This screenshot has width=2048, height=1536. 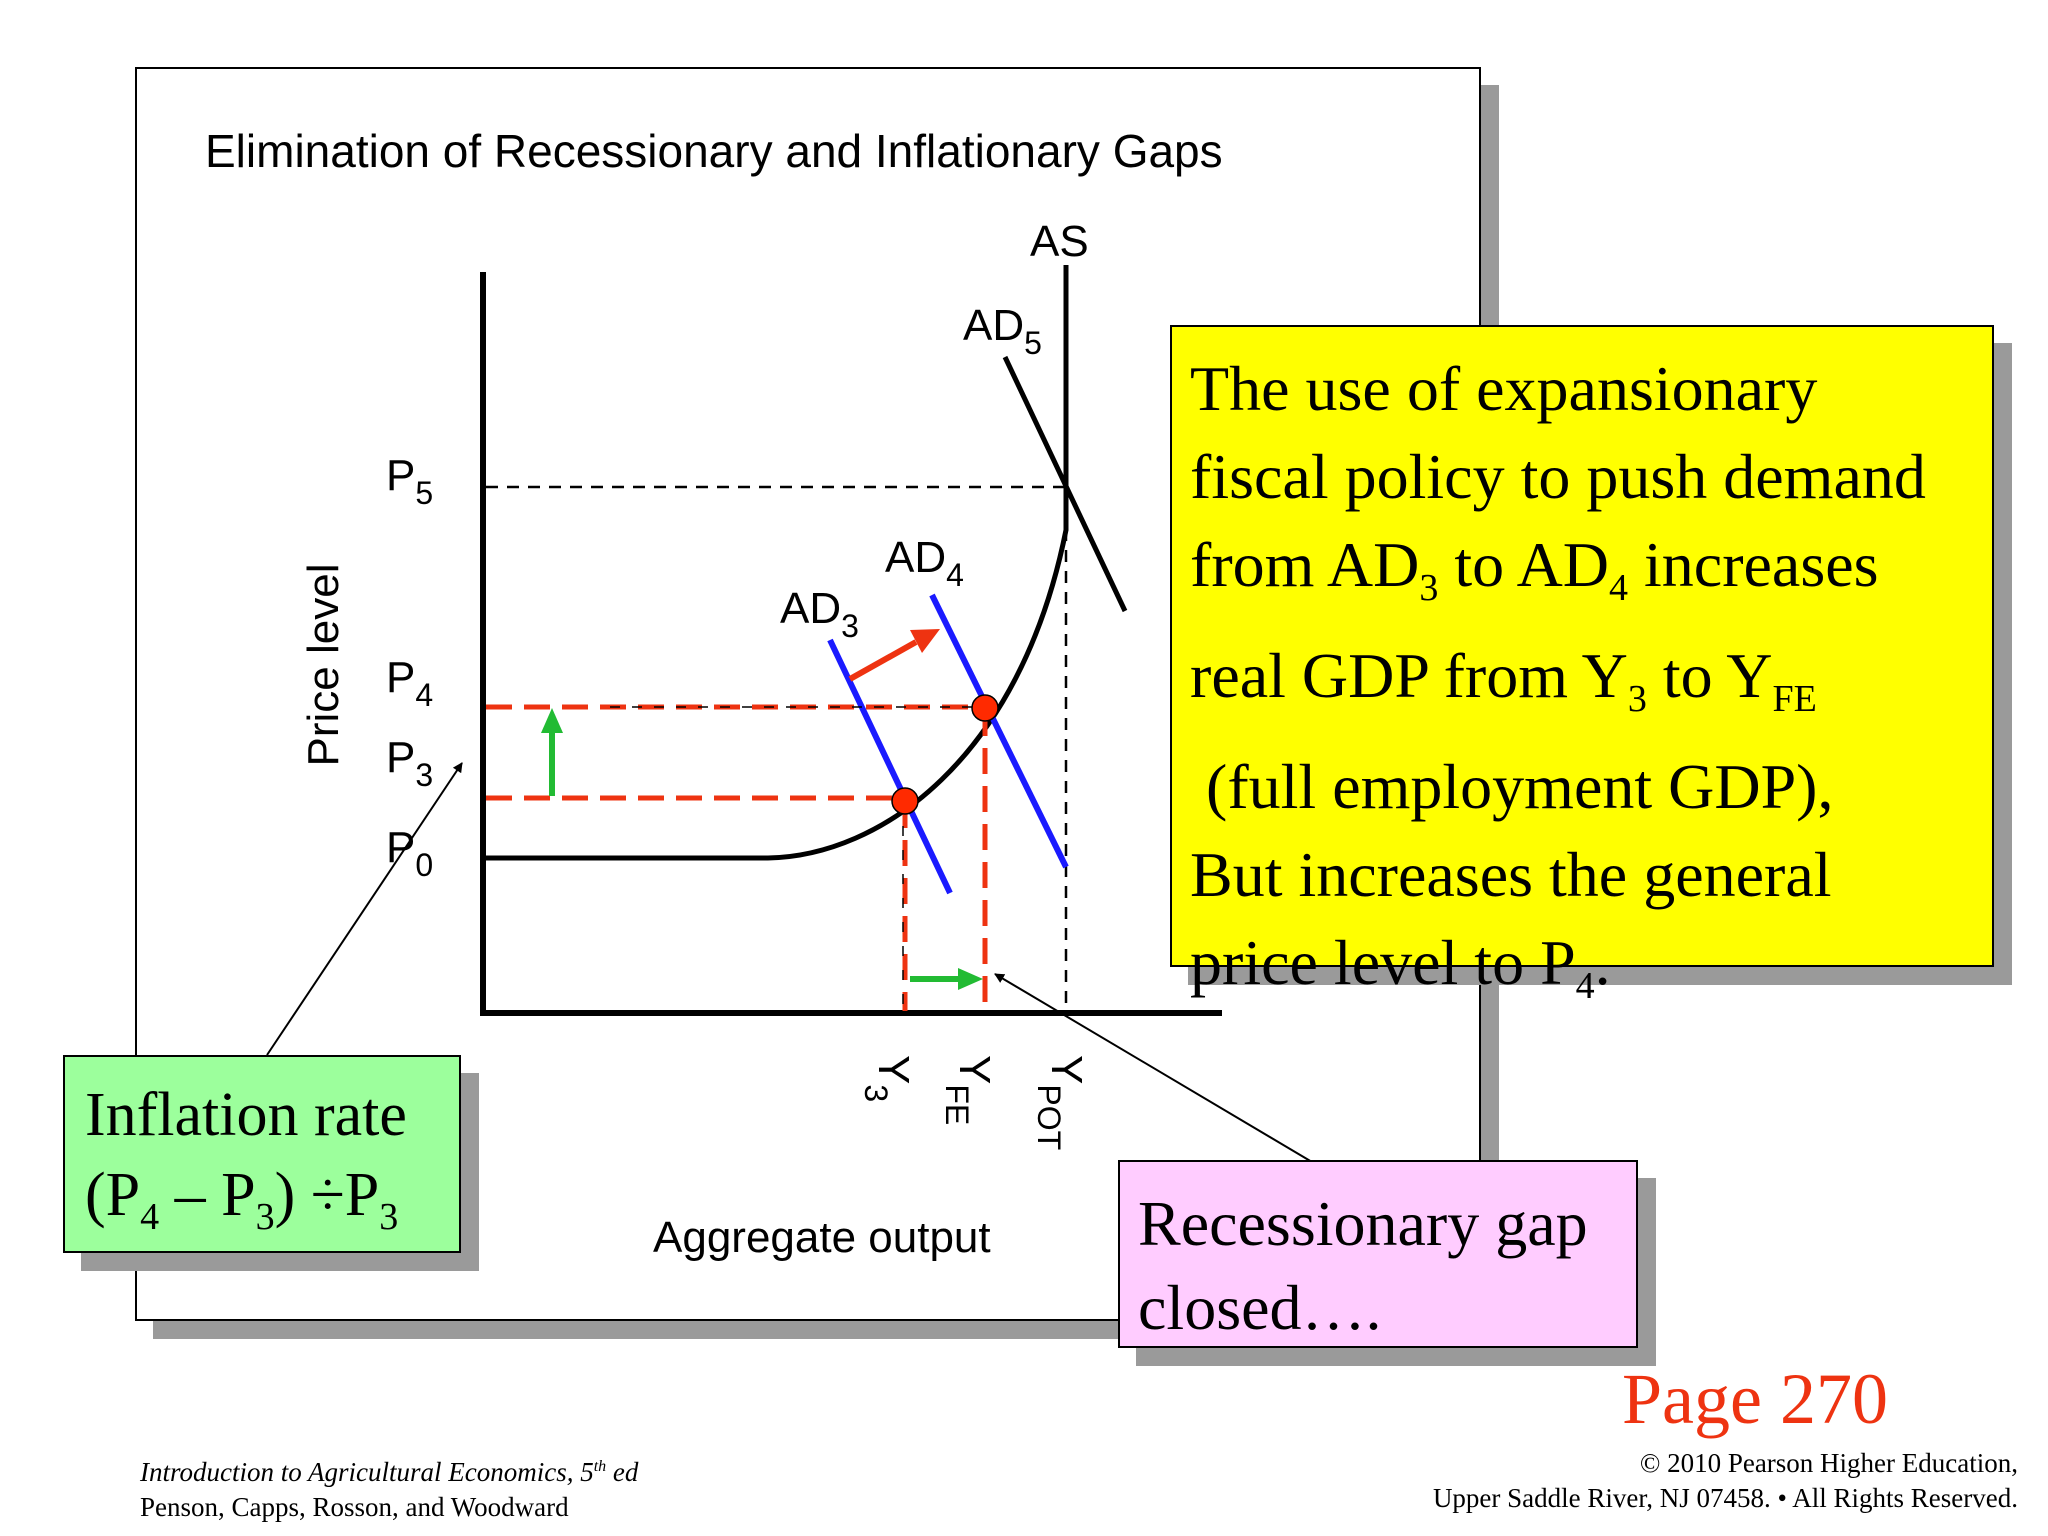 What do you see at coordinates (1503, 680) in the screenshot?
I see `explanation-line-4: real GDP from Y3 to YFE` at bounding box center [1503, 680].